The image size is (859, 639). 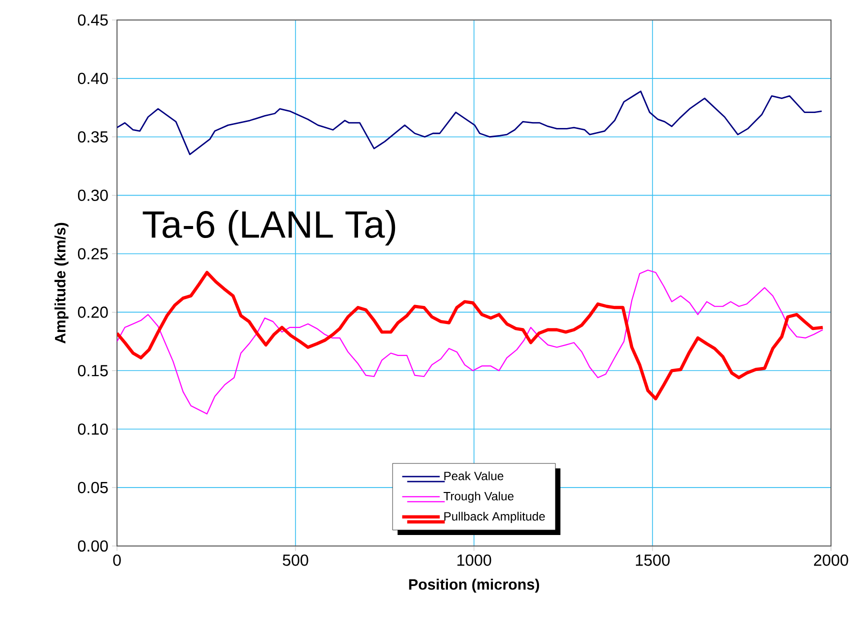 I want to click on y-tick-label: 0.30, so click(x=93, y=195).